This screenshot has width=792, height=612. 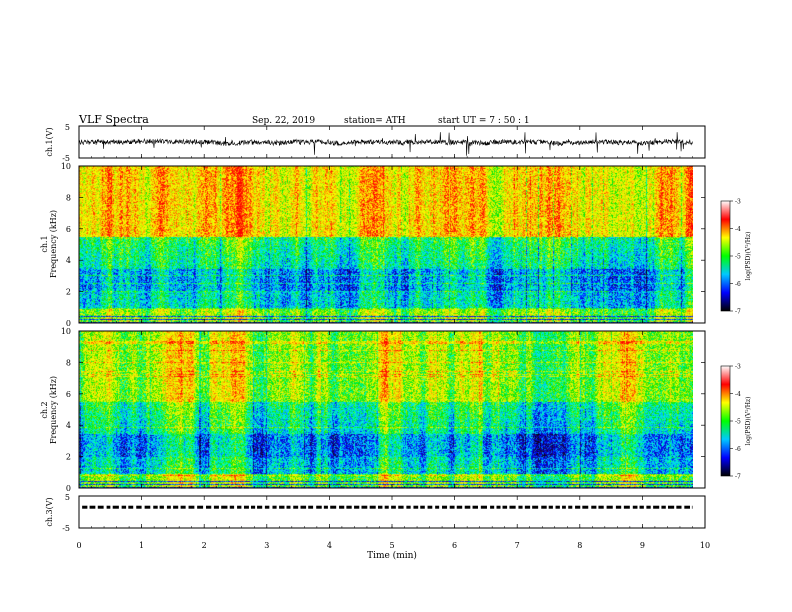 What do you see at coordinates (391, 545) in the screenshot?
I see `x-tick-label-5: 5` at bounding box center [391, 545].